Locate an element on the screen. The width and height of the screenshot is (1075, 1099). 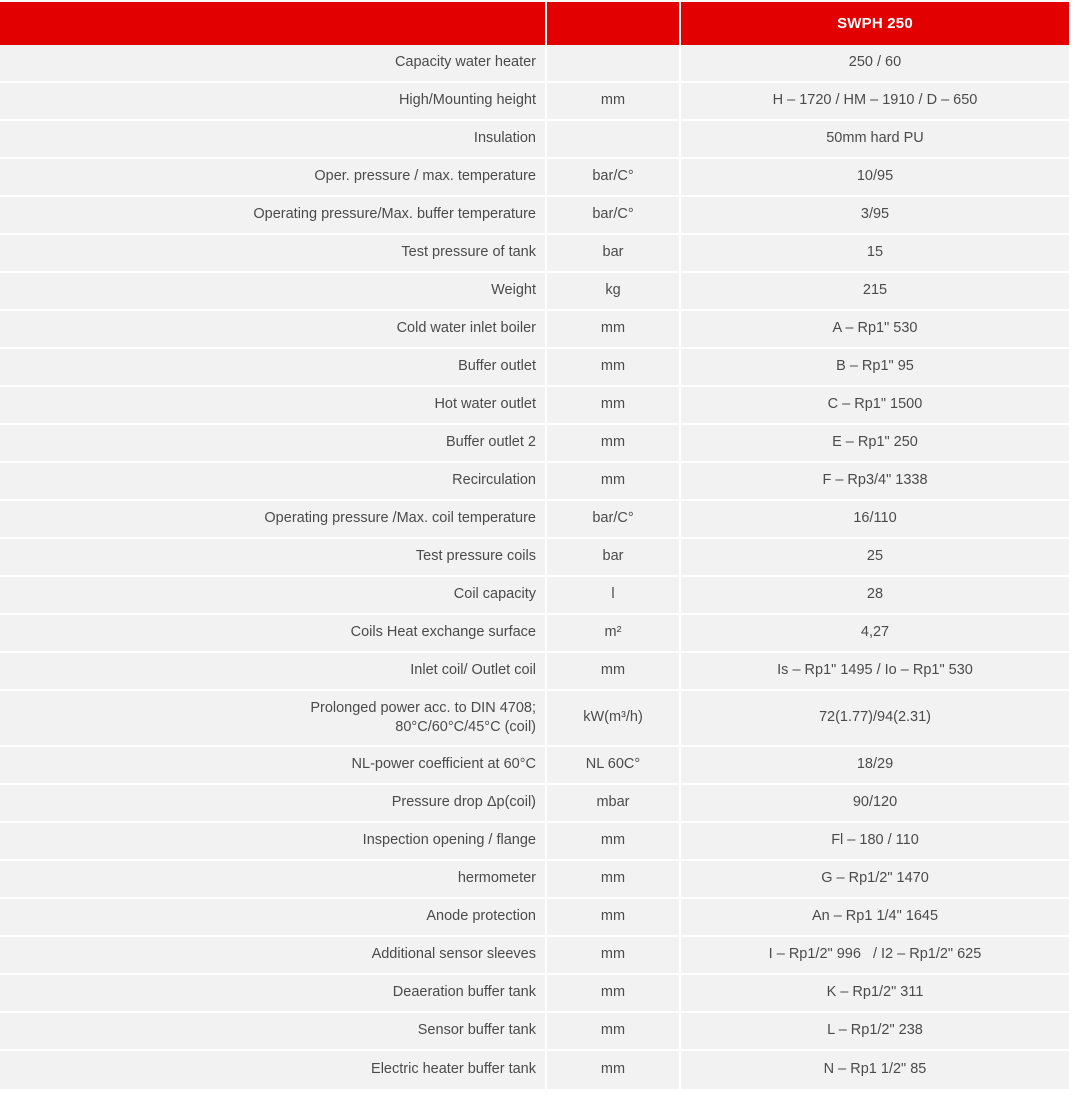
table-row: Insulation 50mm hard PU is located at coordinates (534, 140).